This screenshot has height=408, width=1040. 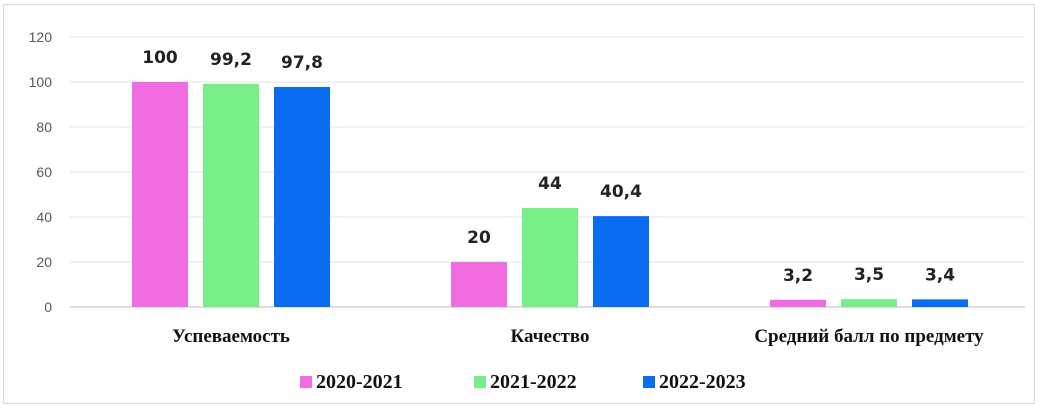 I want to click on data-label: 3,2, so click(x=798, y=276).